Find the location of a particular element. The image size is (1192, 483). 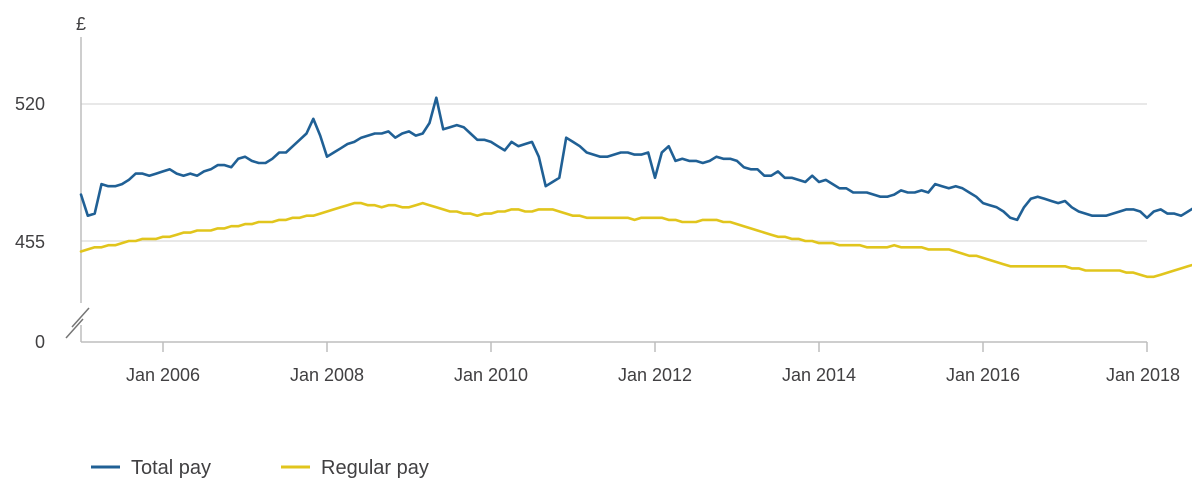

legend: Total pay Regular pay is located at coordinates (260, 468).